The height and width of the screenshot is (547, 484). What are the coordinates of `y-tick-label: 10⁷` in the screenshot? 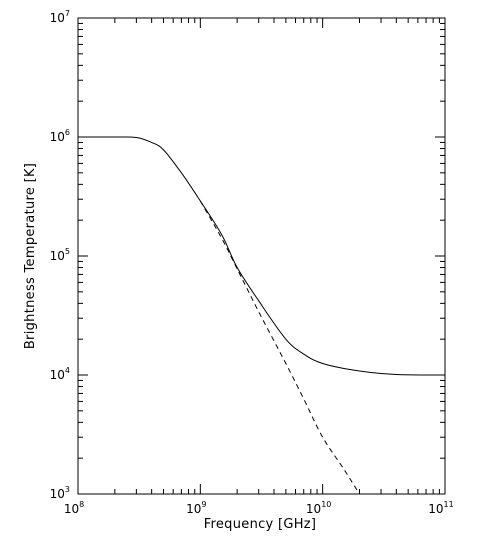 It's located at (60, 17).